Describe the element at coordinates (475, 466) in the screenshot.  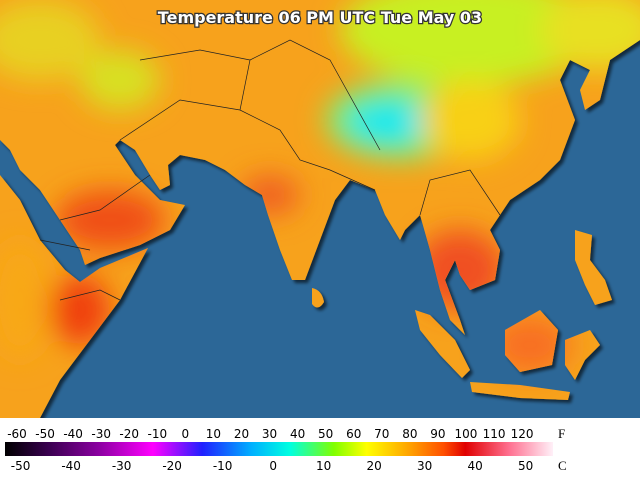
I see `celsius-tick: 40` at that location.